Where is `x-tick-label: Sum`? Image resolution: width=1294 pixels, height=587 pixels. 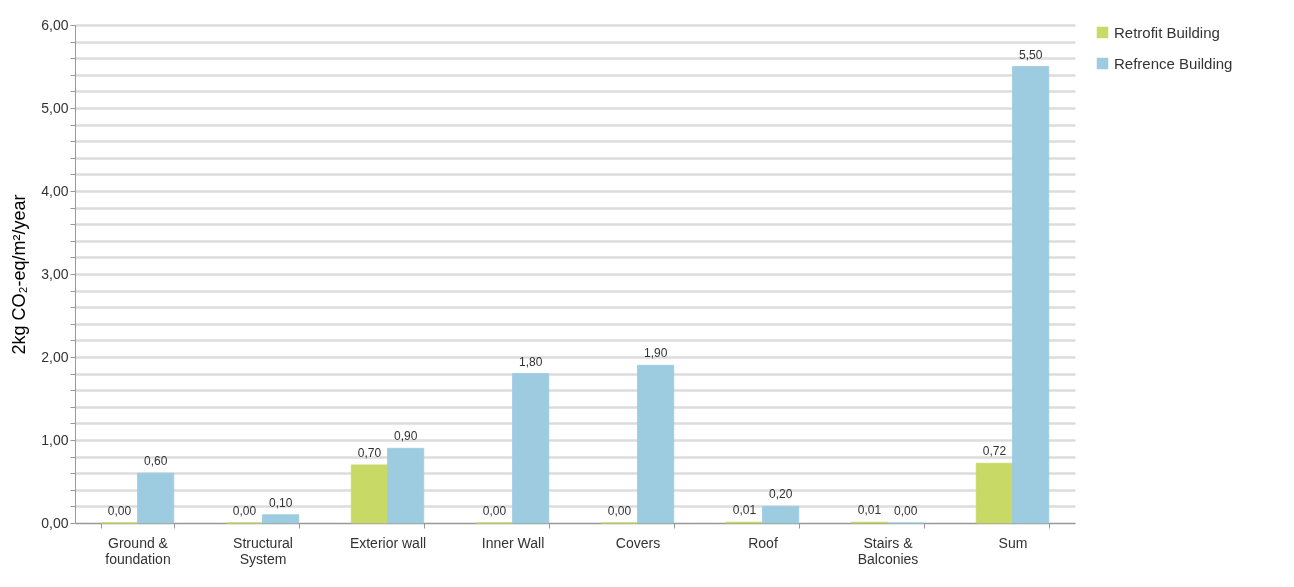
x-tick-label: Sum is located at coordinates (1013, 542).